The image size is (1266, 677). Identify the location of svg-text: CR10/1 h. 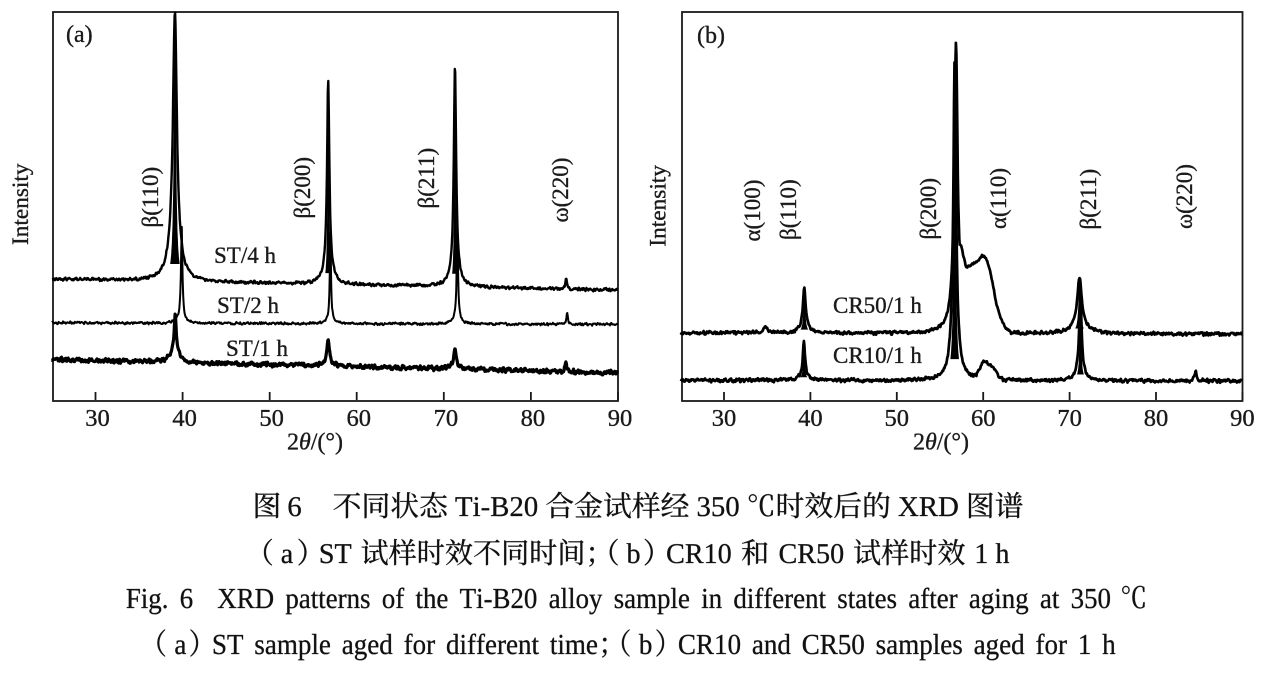
(877, 355).